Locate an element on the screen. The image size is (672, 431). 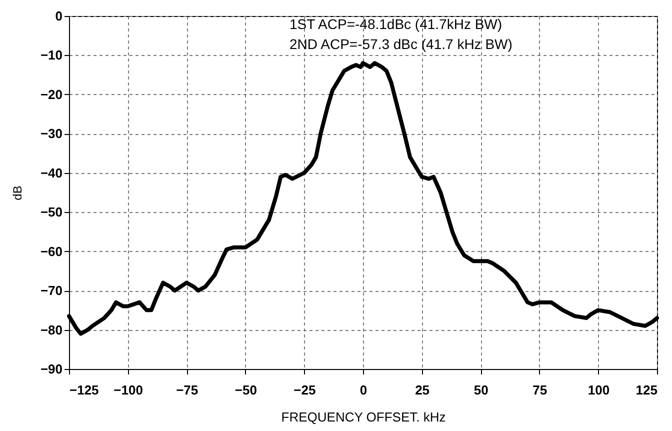
y-tick-label: −80 is located at coordinates (51, 330).